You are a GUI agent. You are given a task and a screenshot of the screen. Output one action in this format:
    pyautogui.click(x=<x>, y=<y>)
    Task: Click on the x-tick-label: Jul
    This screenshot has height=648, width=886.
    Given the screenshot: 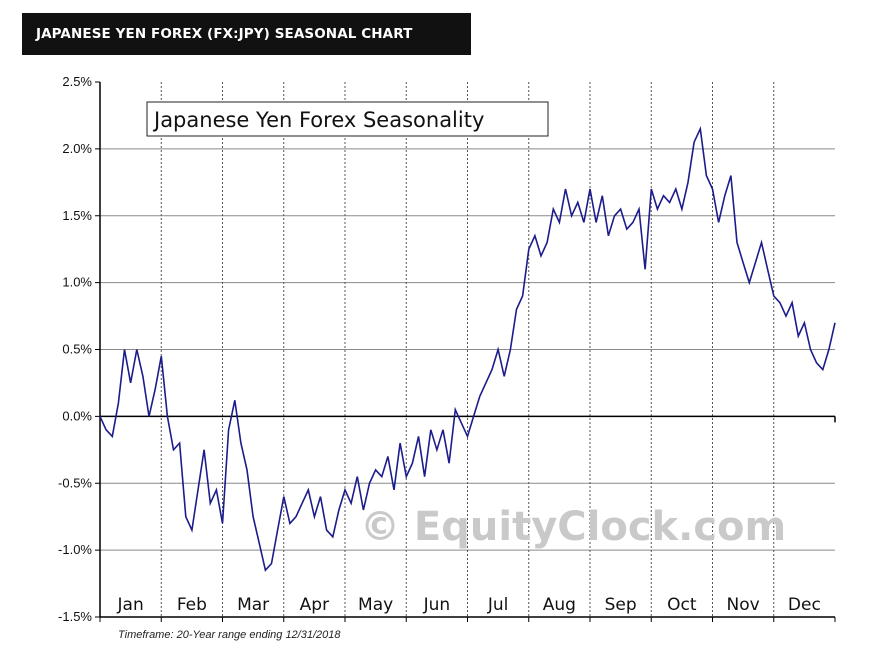 What is the action you would take?
    pyautogui.click(x=498, y=605)
    